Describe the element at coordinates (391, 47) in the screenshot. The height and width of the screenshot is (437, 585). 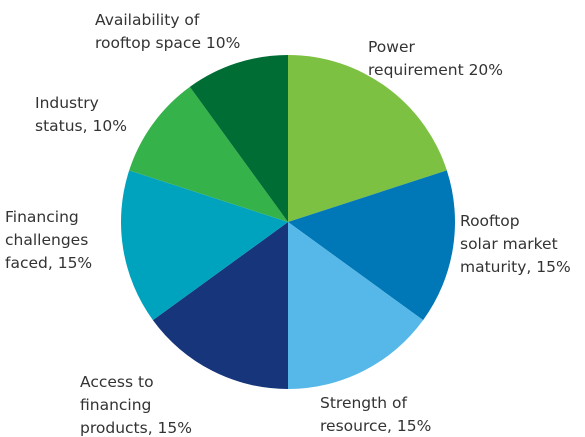
I see `label-line: Power` at that location.